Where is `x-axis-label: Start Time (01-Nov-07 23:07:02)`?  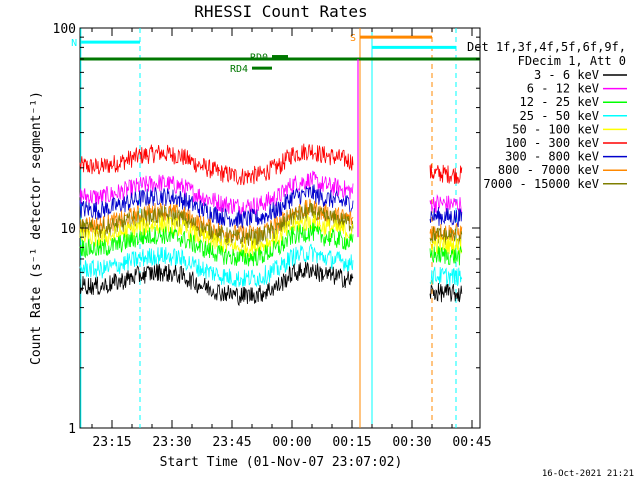
x-axis-label: Start Time (01-Nov-07 23:07:02) is located at coordinates (281, 462).